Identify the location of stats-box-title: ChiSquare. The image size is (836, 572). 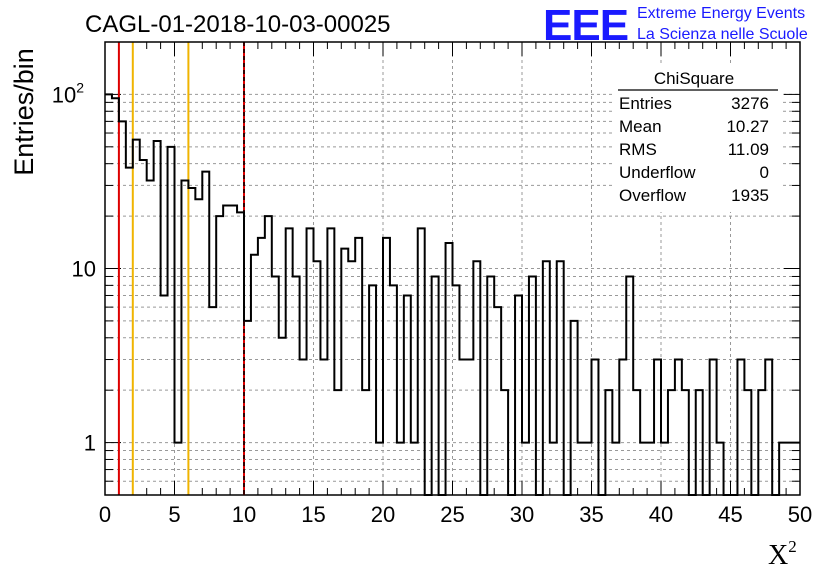
(694, 78).